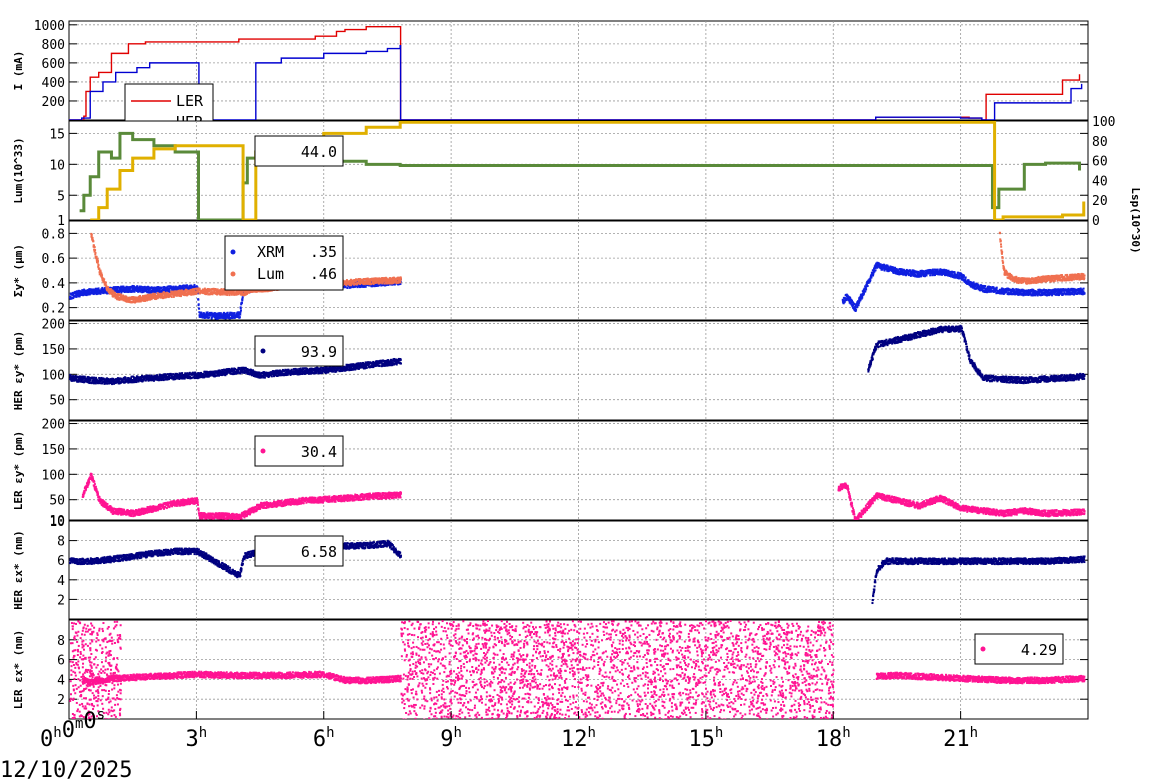 The width and height of the screenshot is (1160, 782). I want to click on legend-label-ler: LER, so click(190, 101).